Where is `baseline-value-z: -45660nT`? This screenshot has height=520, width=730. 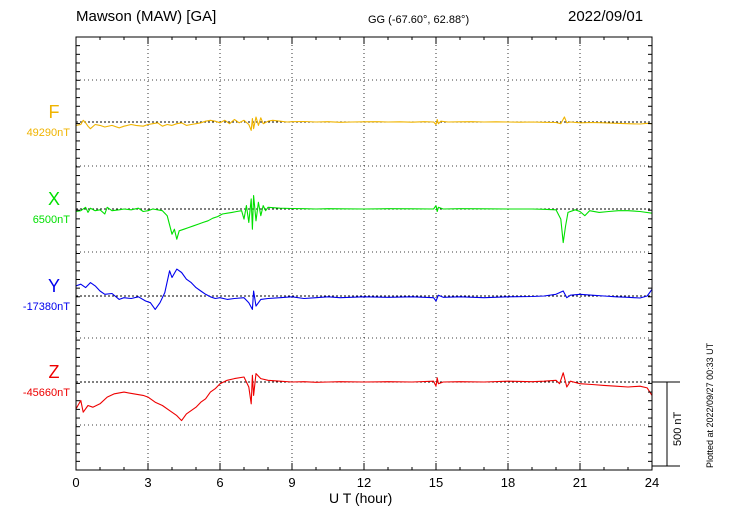
baseline-value-z: -45660nT is located at coordinates (46, 393).